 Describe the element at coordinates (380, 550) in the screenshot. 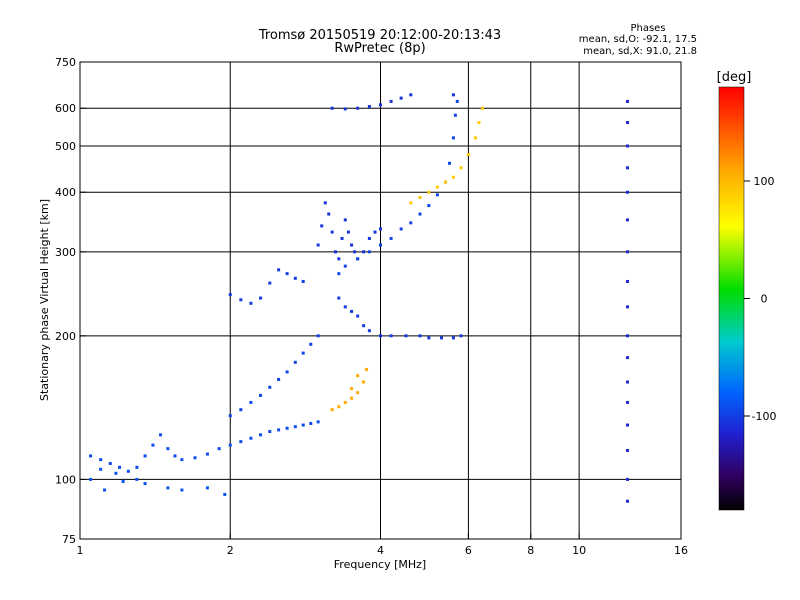

I see `x-tick-label: 4` at that location.